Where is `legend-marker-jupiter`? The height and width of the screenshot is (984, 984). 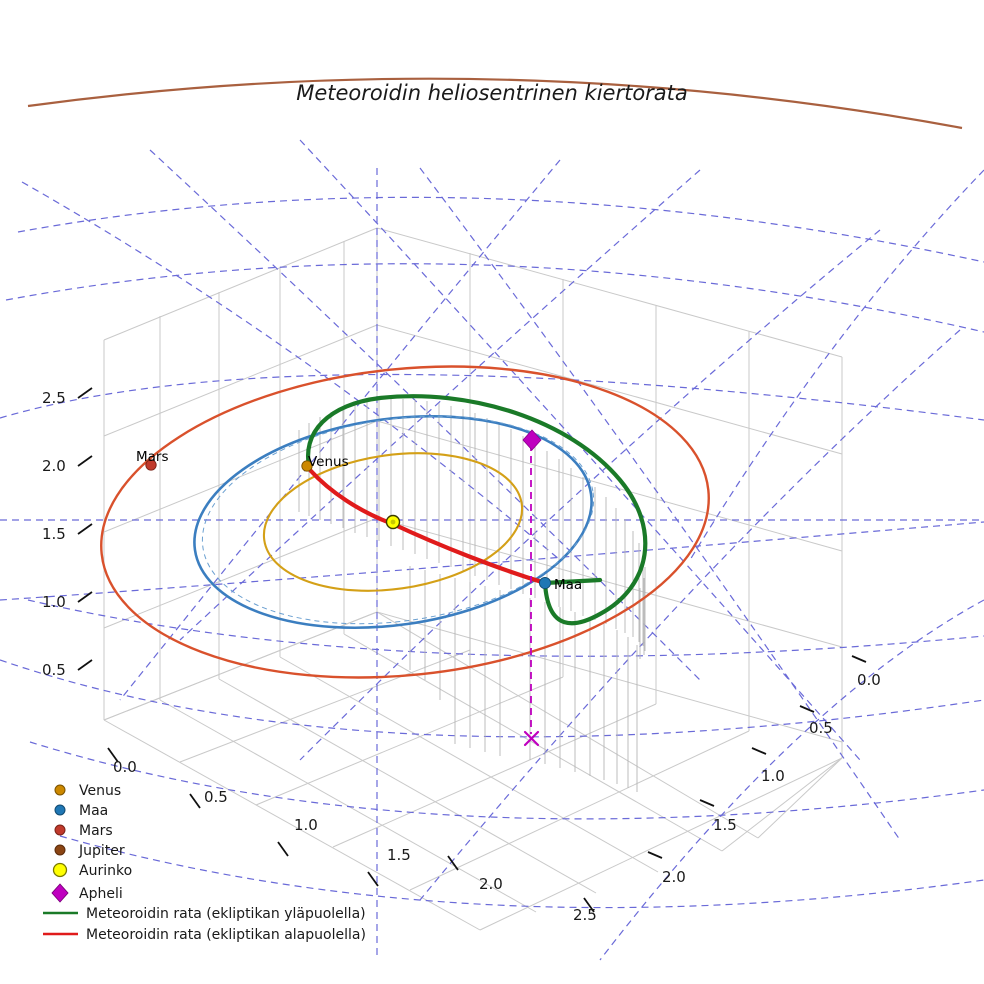
legend-marker-jupiter is located at coordinates (60, 850).